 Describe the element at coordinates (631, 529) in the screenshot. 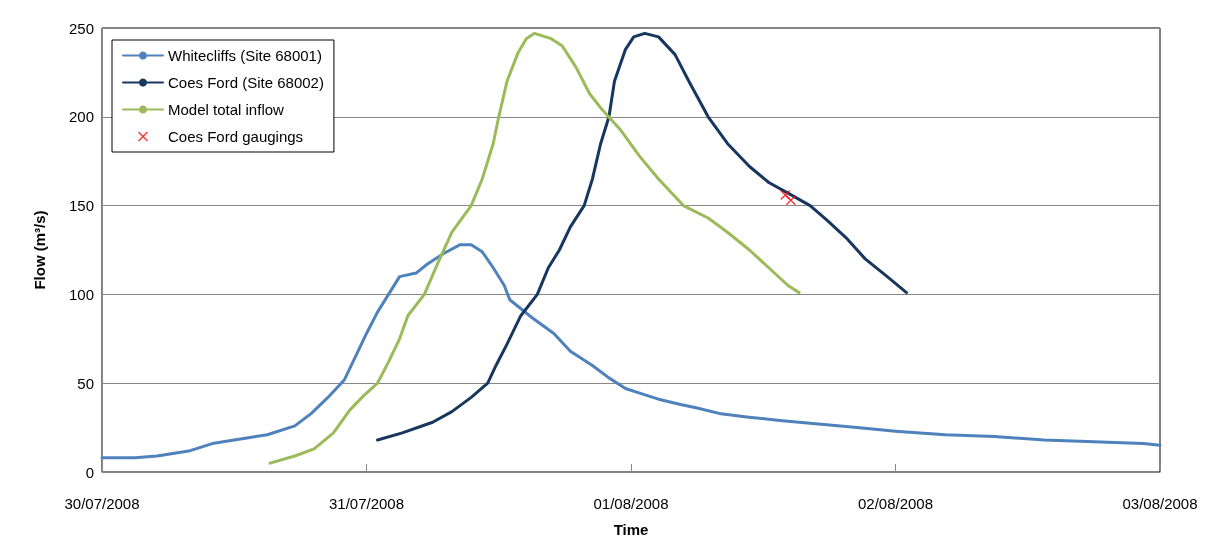

I see `x-axis-title: Time` at that location.